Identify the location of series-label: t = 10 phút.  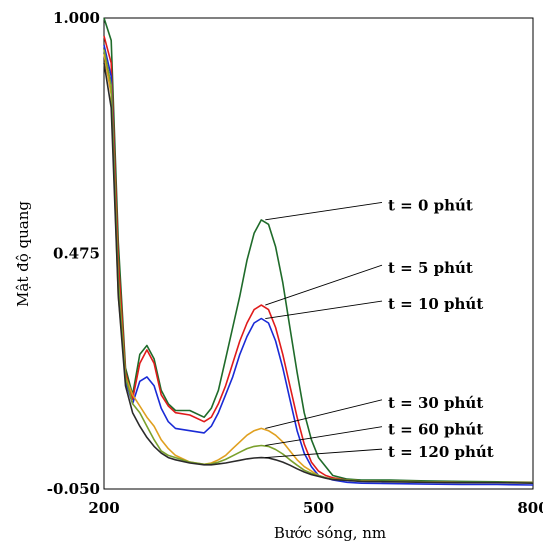
(435, 304).